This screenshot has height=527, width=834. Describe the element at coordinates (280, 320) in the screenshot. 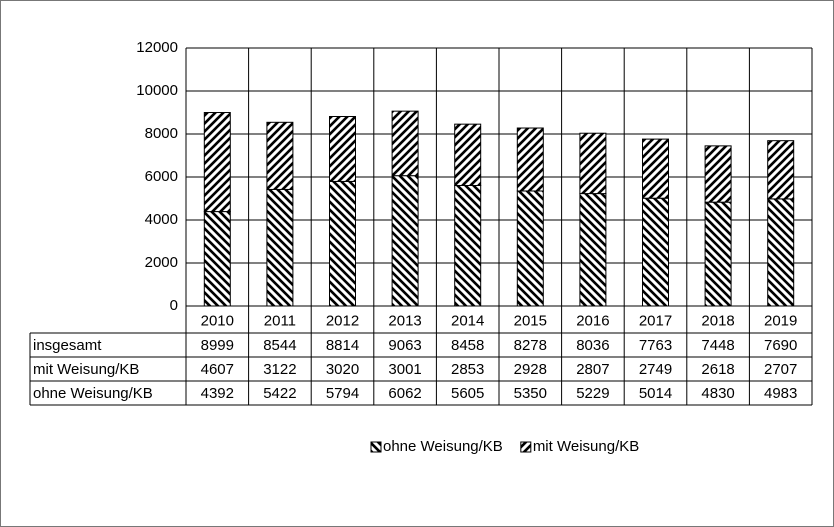

I see `x-tick-label: 2011` at that location.